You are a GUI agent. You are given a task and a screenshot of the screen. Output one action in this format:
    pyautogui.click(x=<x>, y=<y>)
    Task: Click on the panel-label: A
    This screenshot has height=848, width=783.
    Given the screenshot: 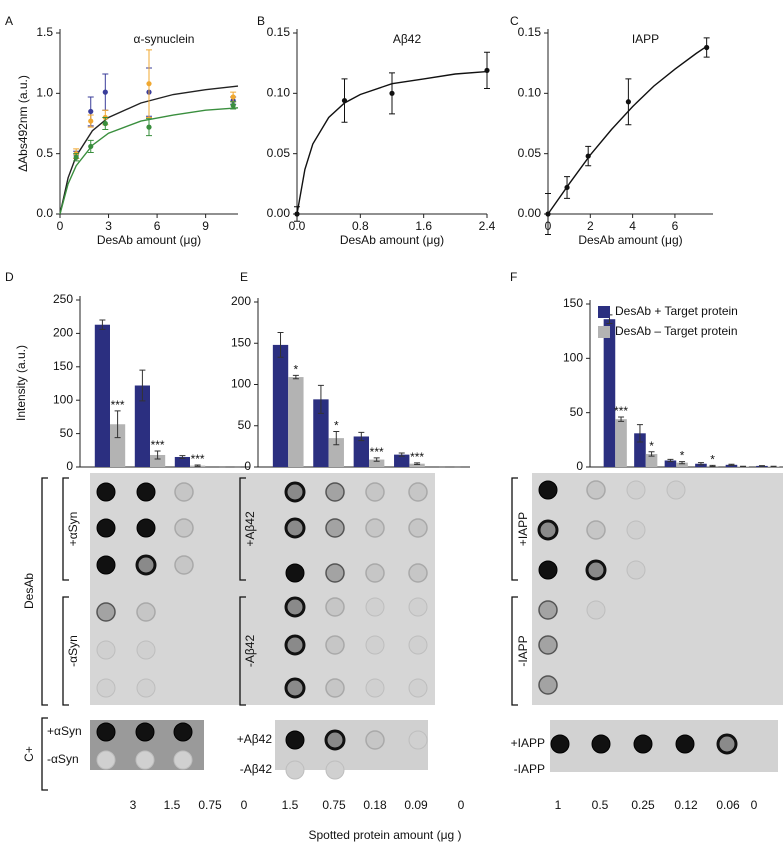 What is the action you would take?
    pyautogui.click(x=9, y=21)
    